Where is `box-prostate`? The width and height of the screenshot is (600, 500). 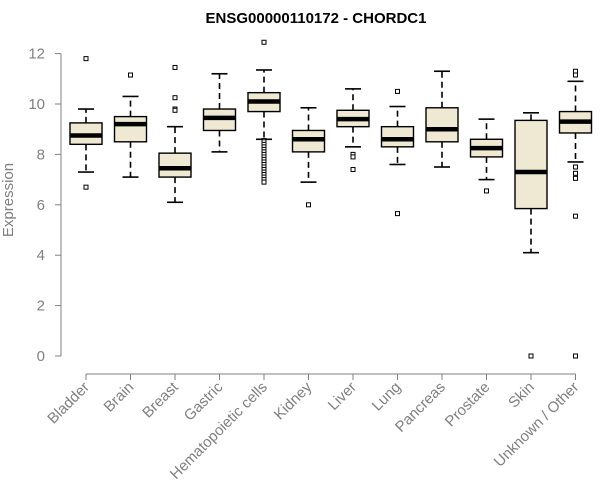 box-prostate is located at coordinates (486, 156).